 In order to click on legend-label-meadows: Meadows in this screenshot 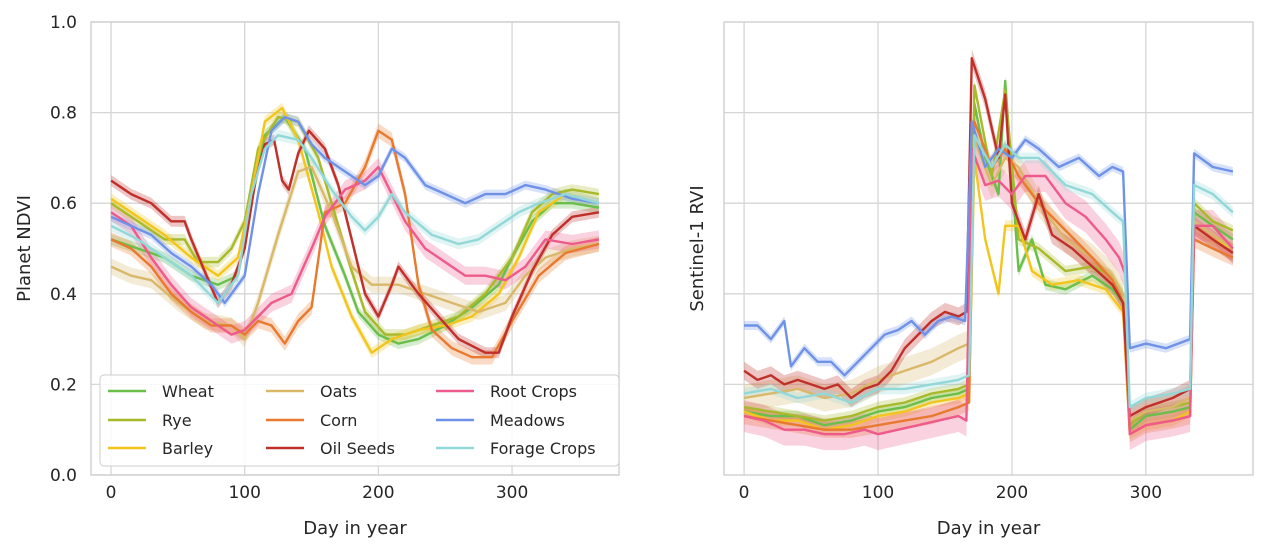, I will do `click(527, 420)`.